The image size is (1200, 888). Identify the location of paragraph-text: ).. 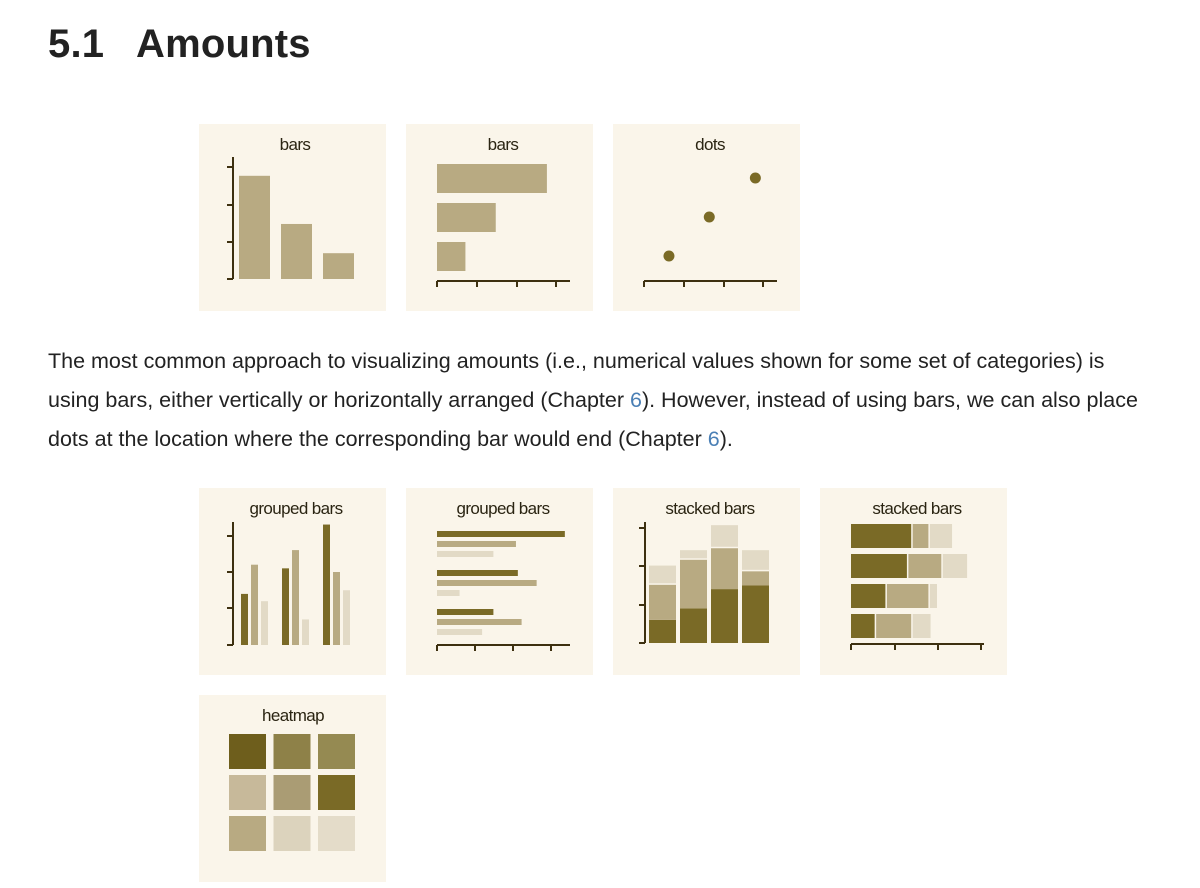
(726, 439).